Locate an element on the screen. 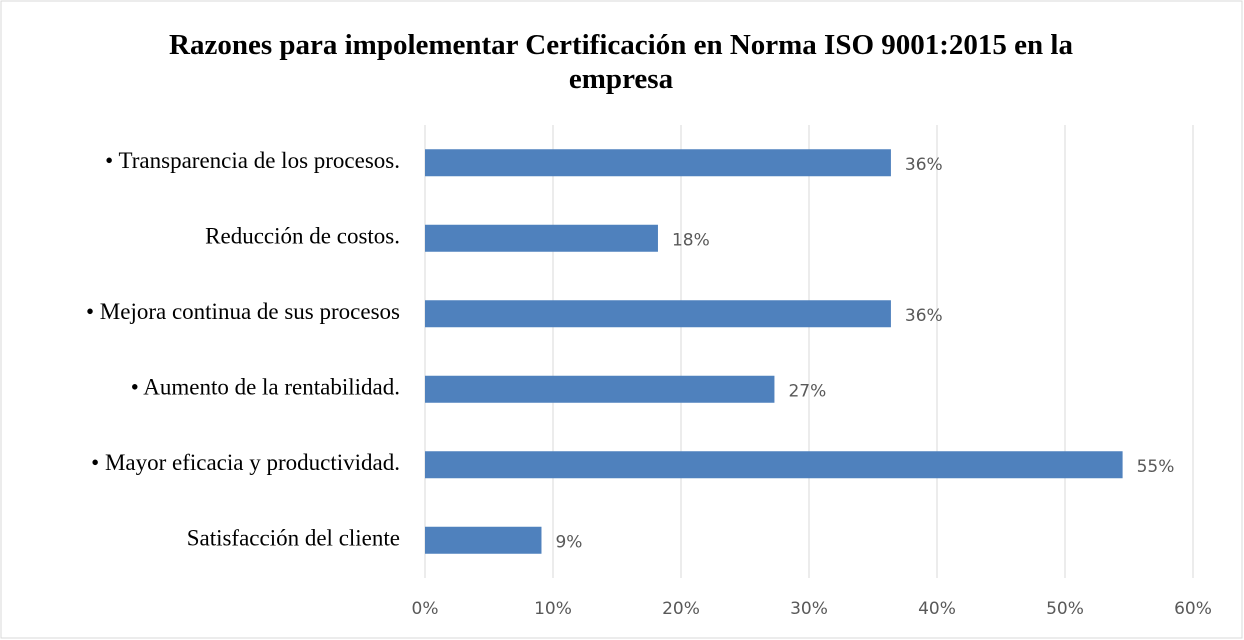 Image resolution: width=1244 pixels, height=640 pixels. x-tick-label: 60% is located at coordinates (1193, 609).